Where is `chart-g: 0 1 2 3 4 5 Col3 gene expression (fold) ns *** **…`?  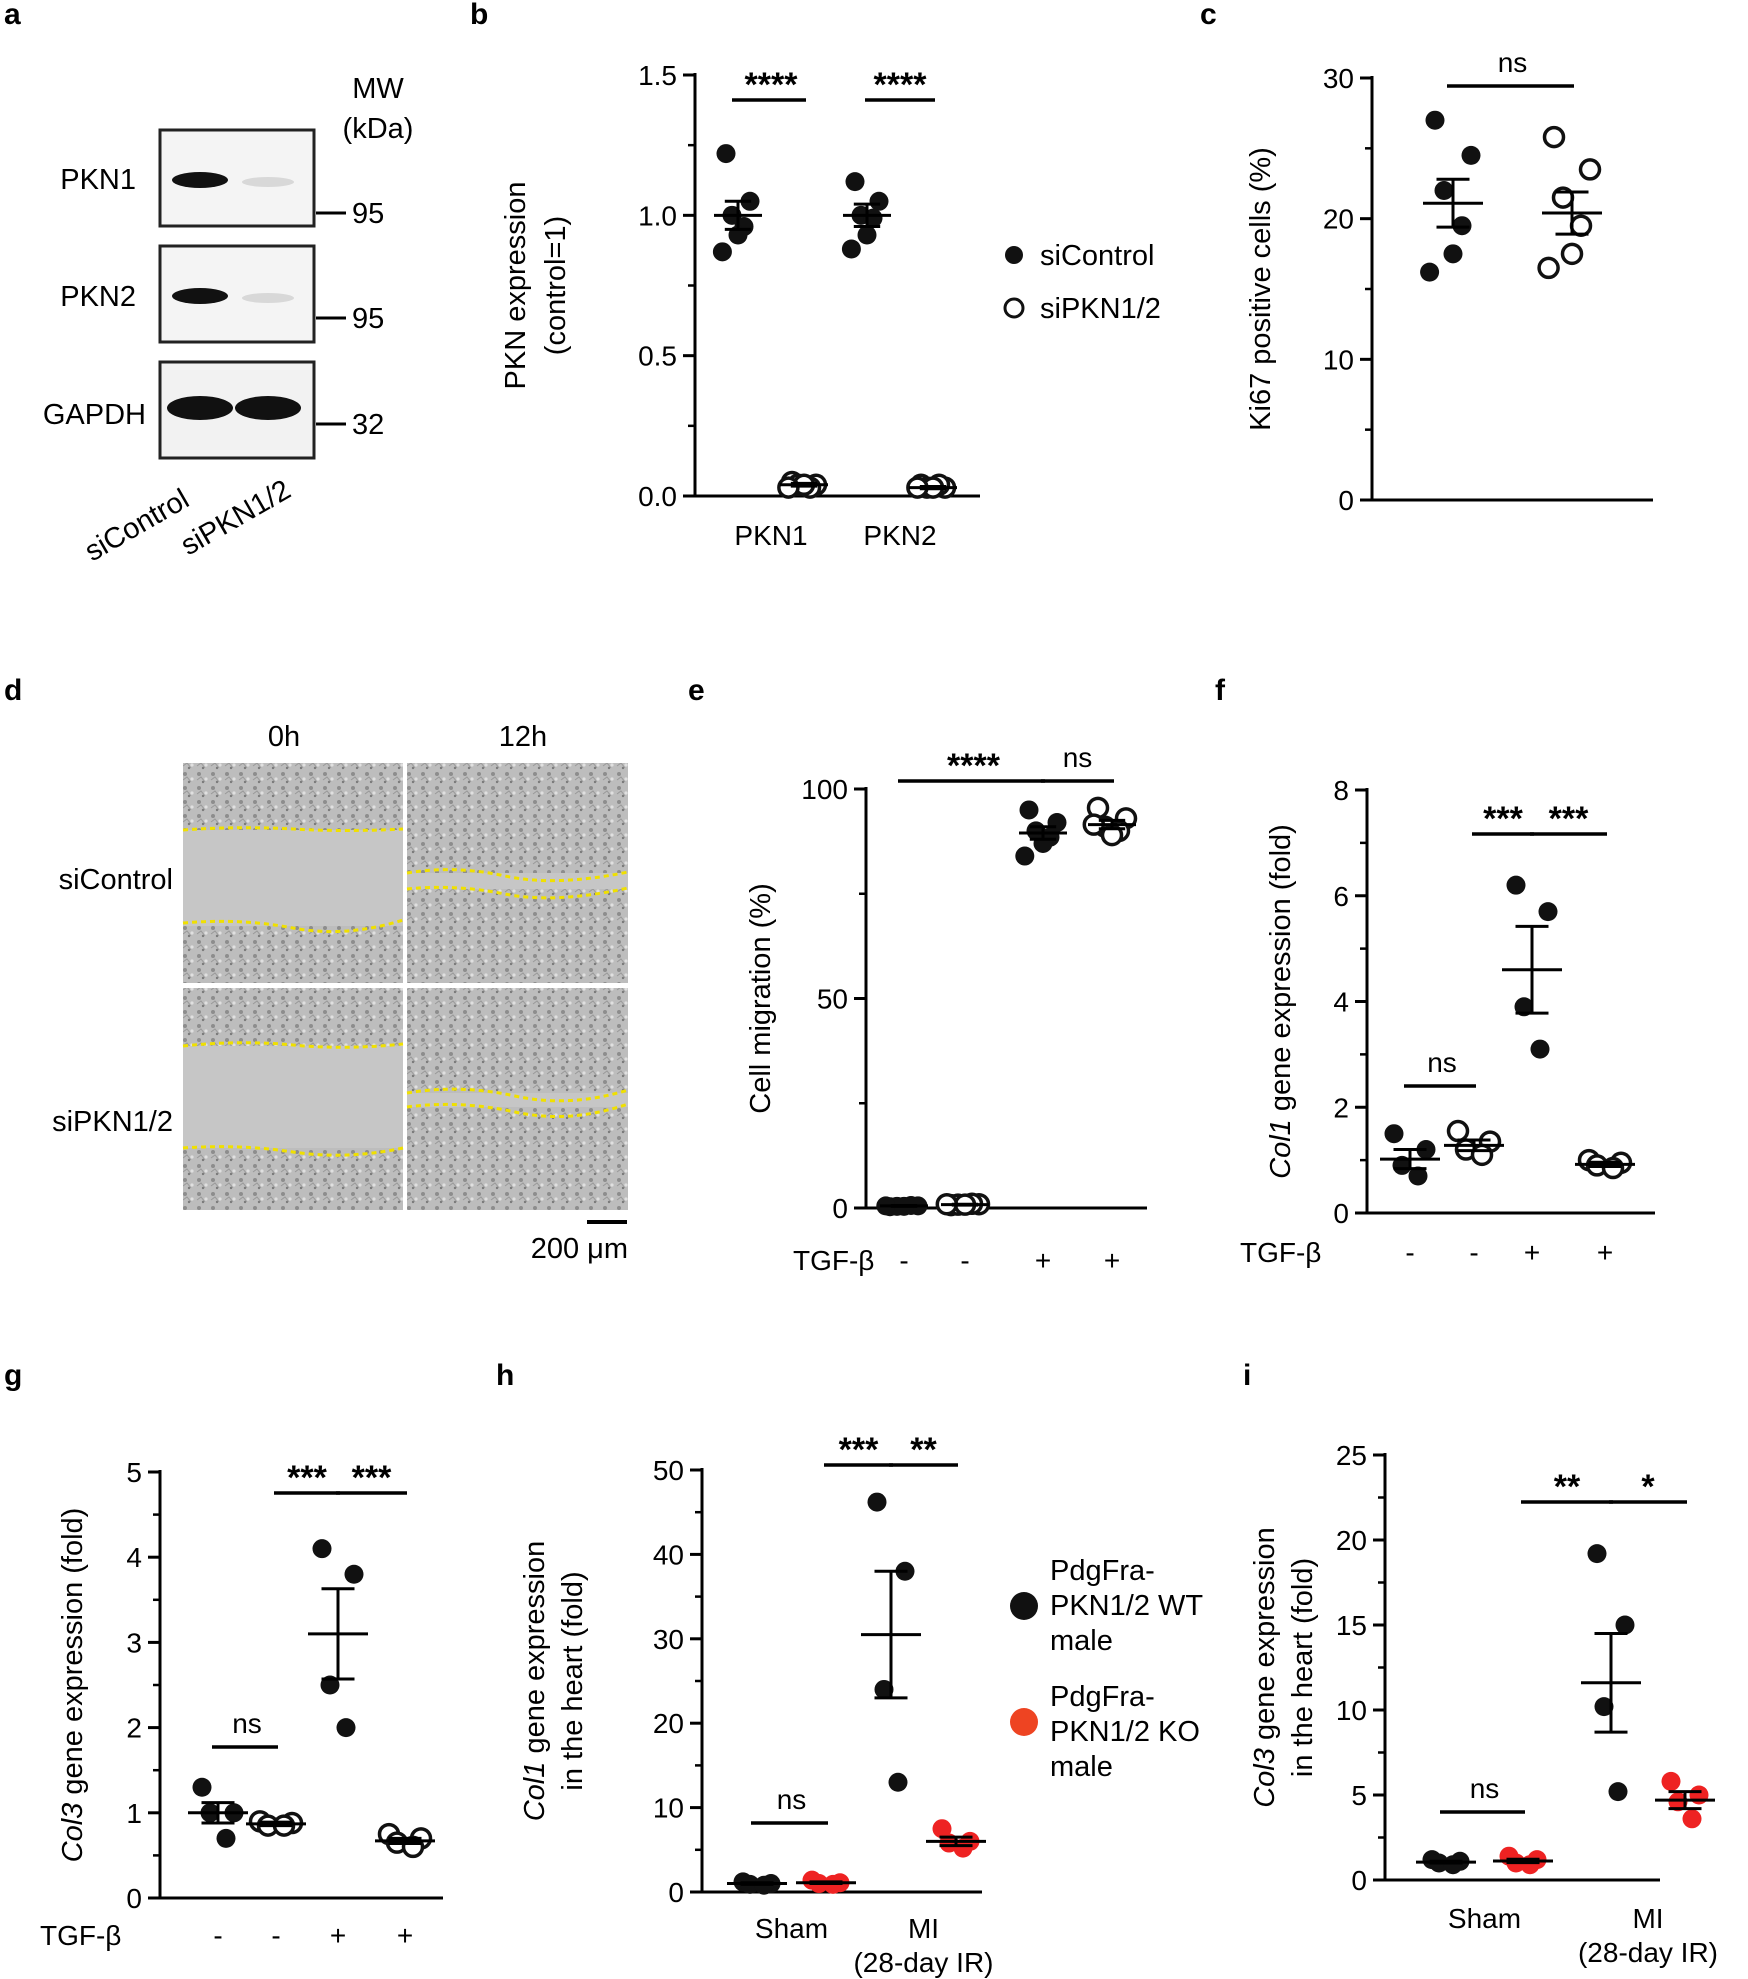 chart-g: 0 1 2 3 4 5 Col3 gene expression (fold) ns *** **… is located at coordinates (241, 1704).